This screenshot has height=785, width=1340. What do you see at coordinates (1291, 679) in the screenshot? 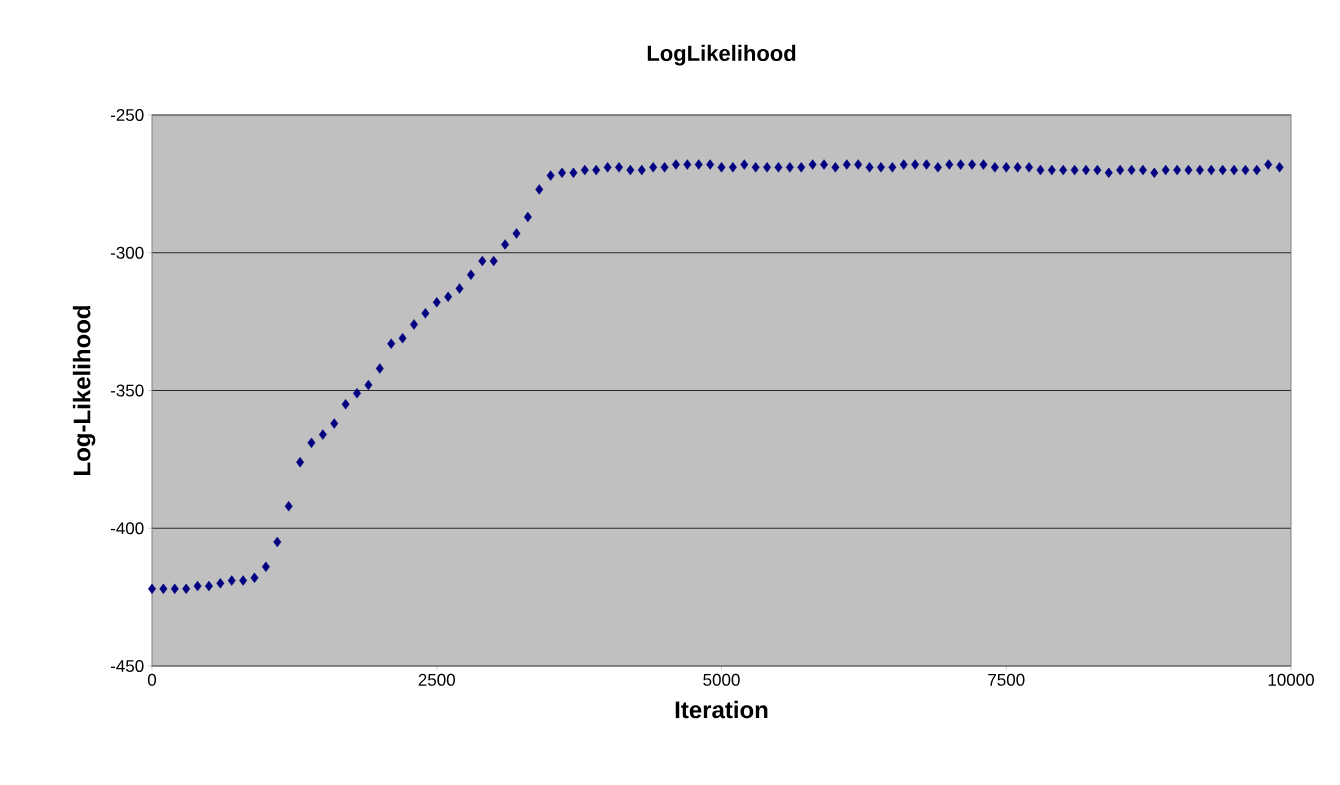
I see `x-tick-label: 10000` at bounding box center [1291, 679].